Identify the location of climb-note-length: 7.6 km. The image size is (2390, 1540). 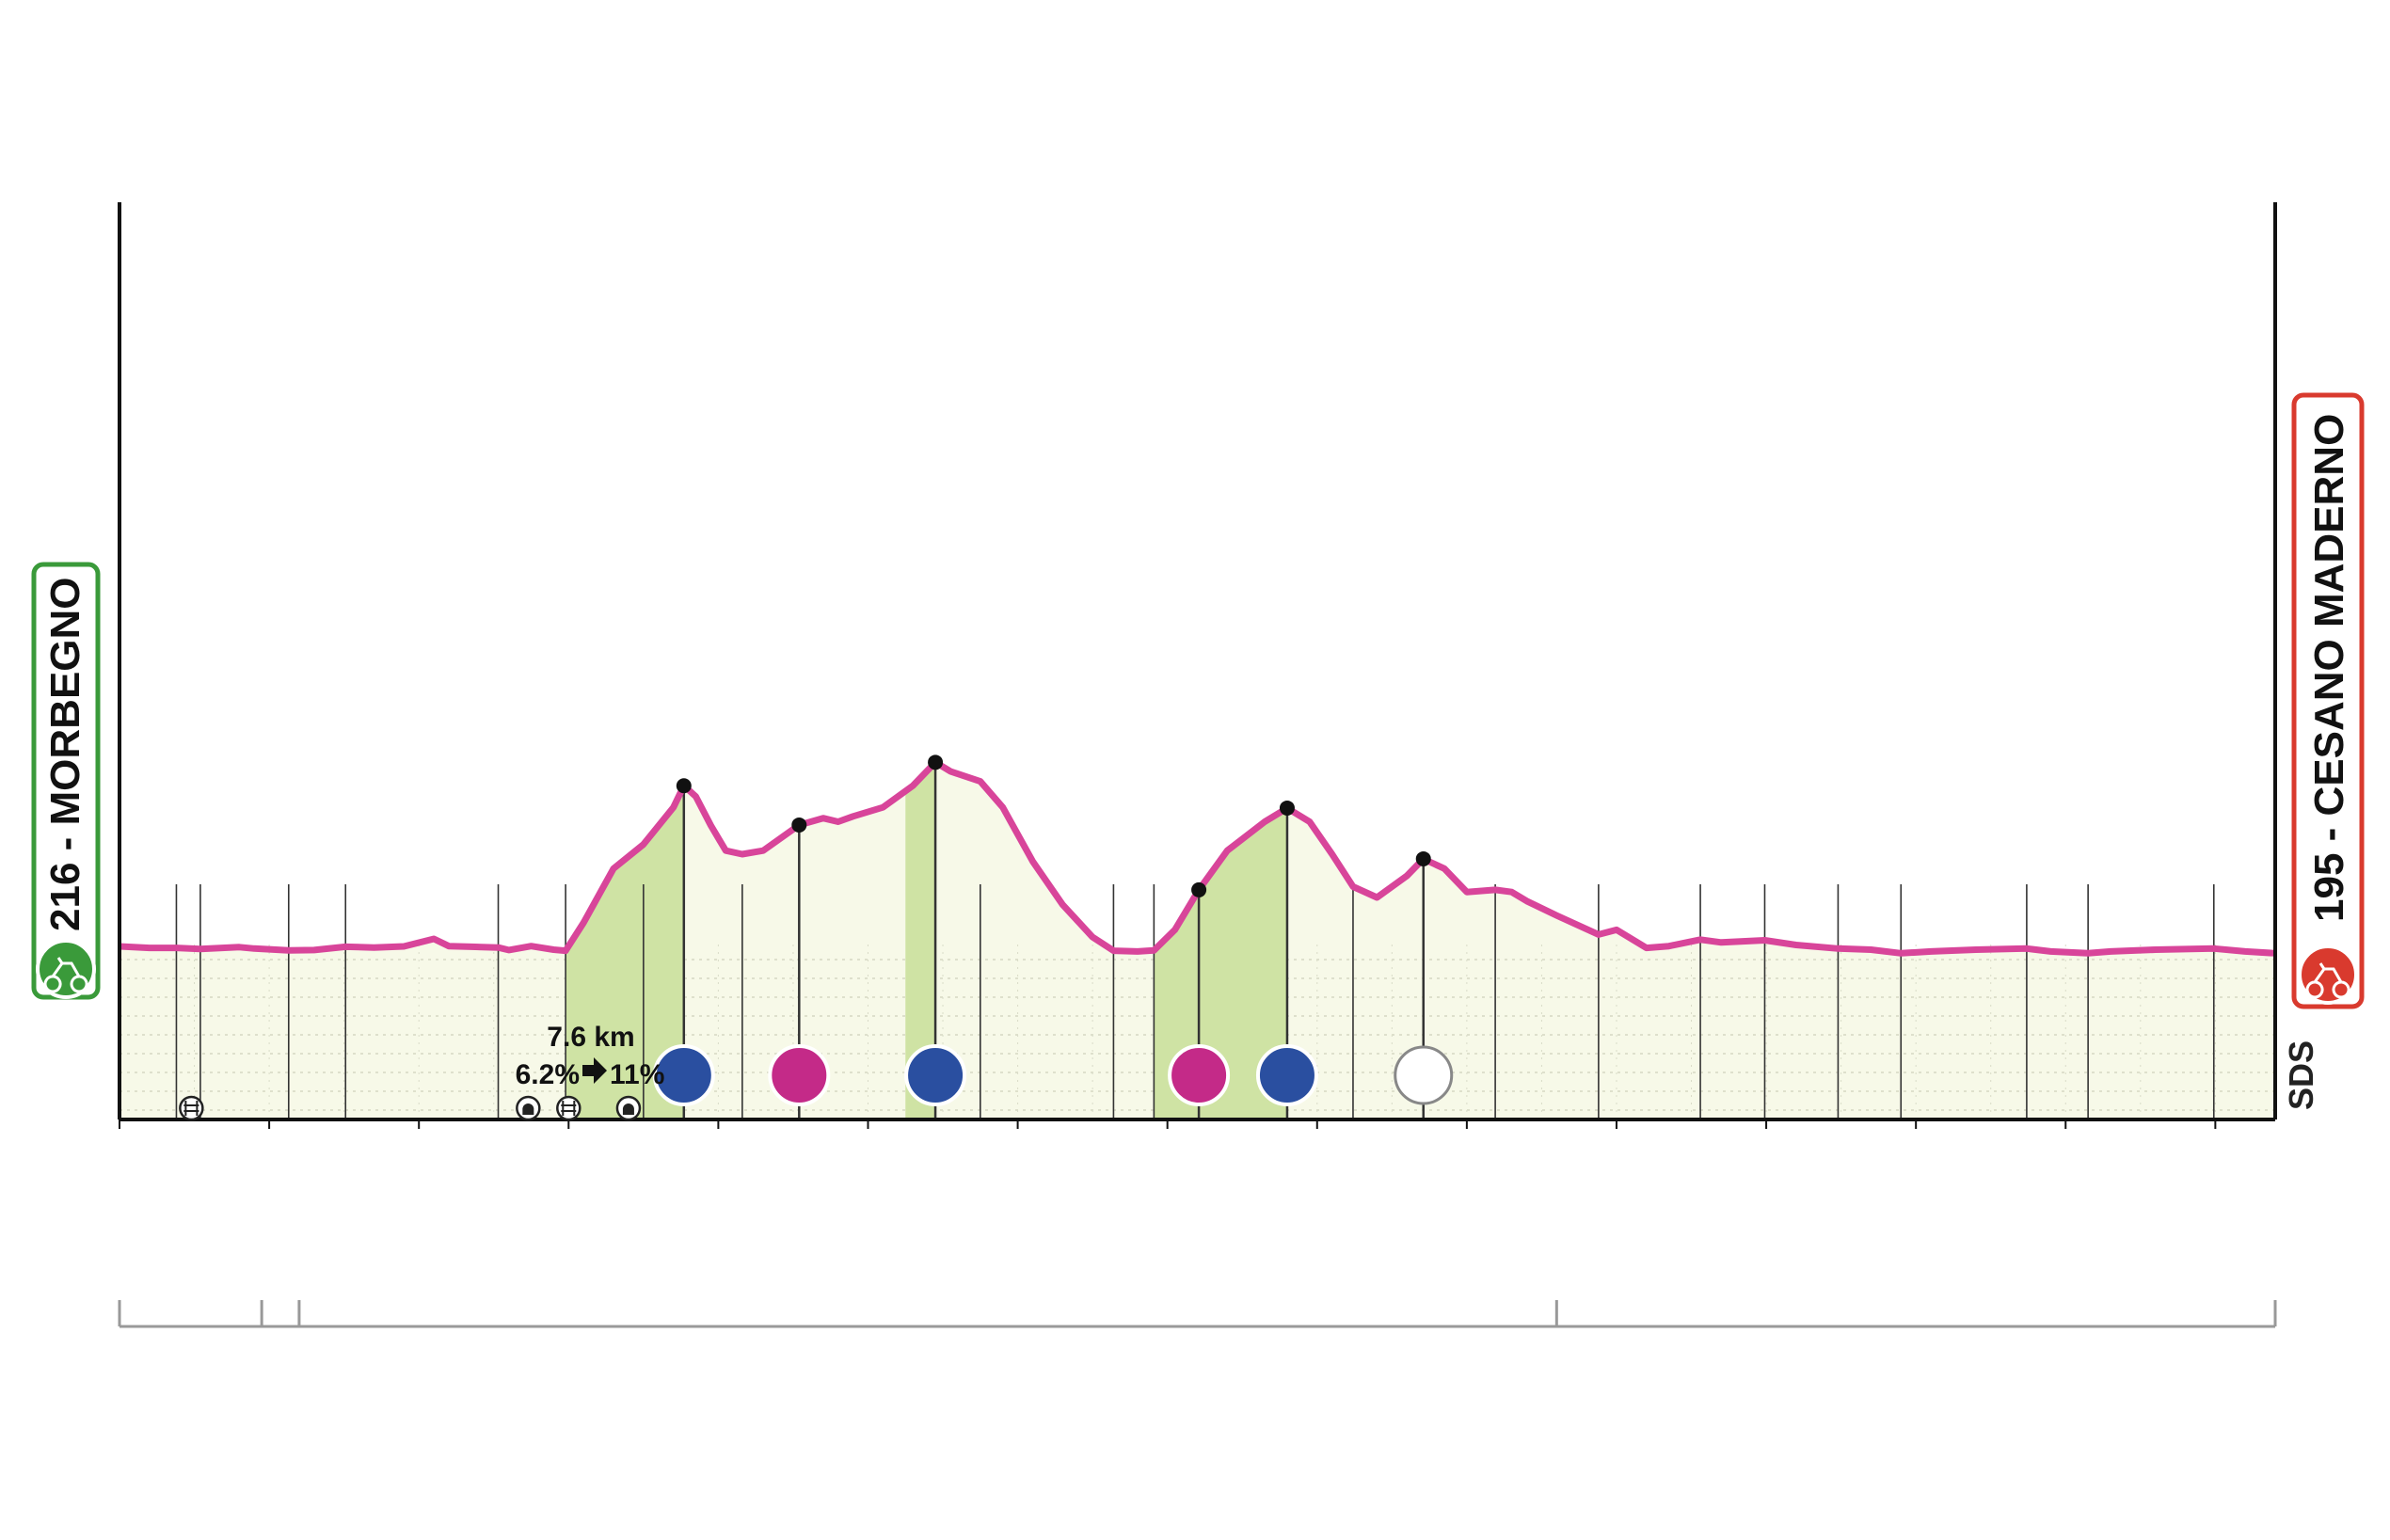
(590, 1037).